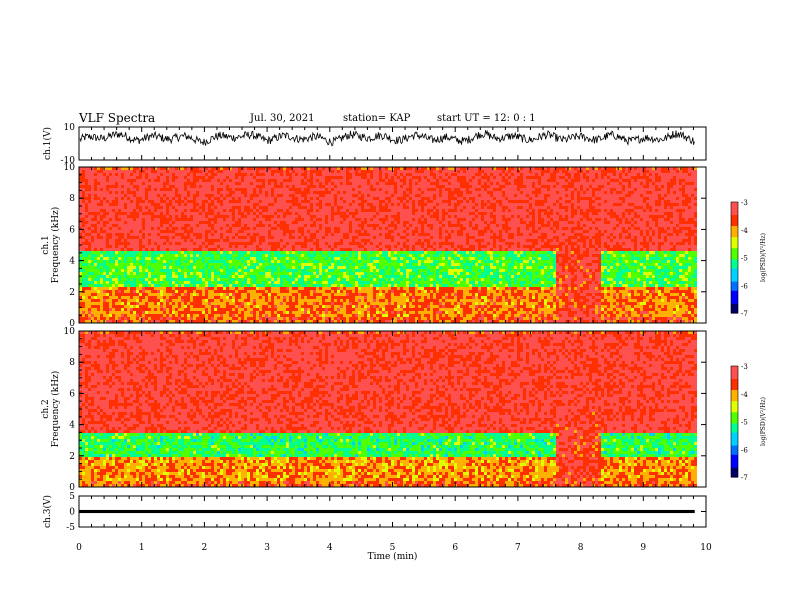 Image resolution: width=792 pixels, height=612 pixels. Describe the element at coordinates (72, 497) in the screenshot. I see `y-tick-label: 5` at that location.